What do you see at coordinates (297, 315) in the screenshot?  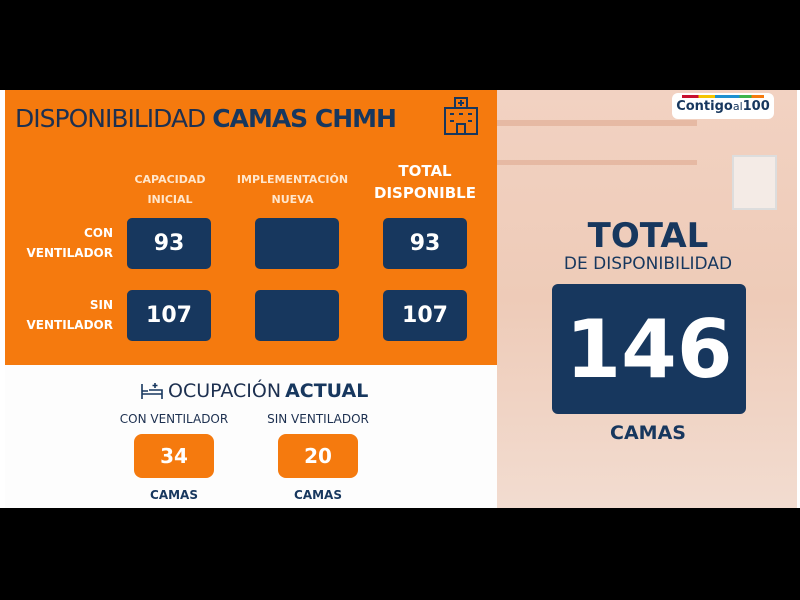 I see `sin-implementacion-value` at bounding box center [297, 315].